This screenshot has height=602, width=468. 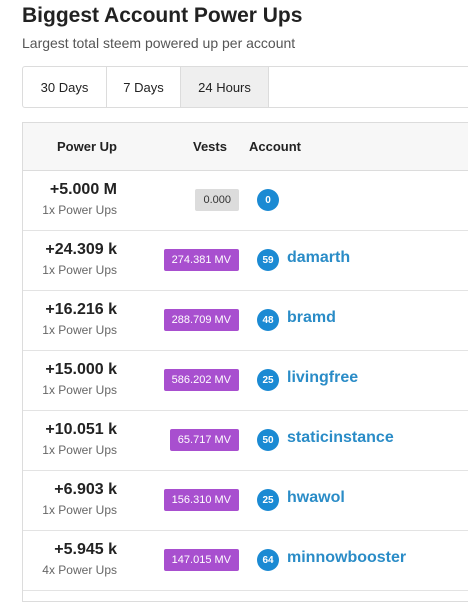 I want to click on account-link: minnowbooster, so click(x=347, y=557).